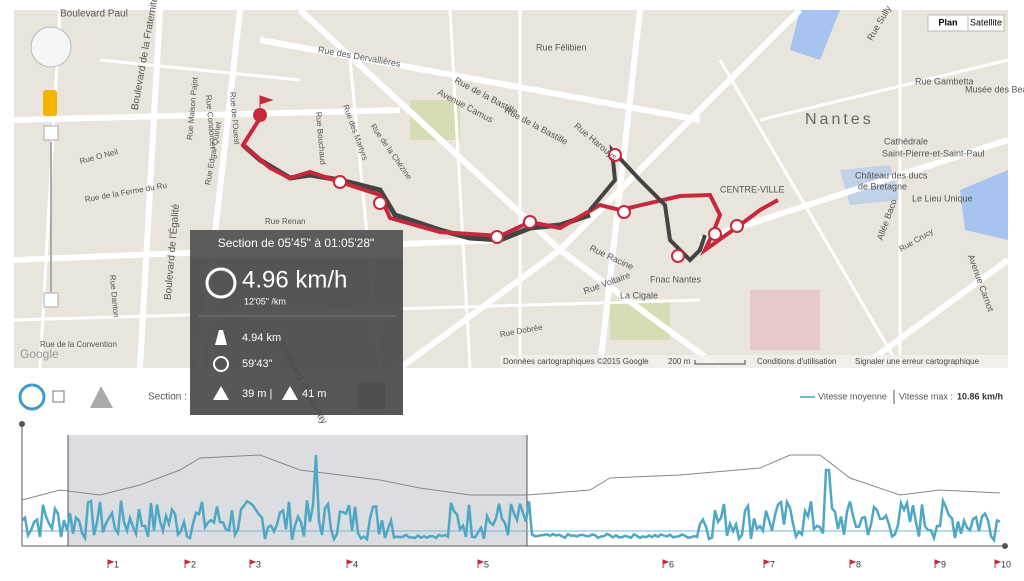 This screenshot has height=581, width=1024. What do you see at coordinates (511, 477) in the screenshot?
I see `elevation-line` at bounding box center [511, 477].